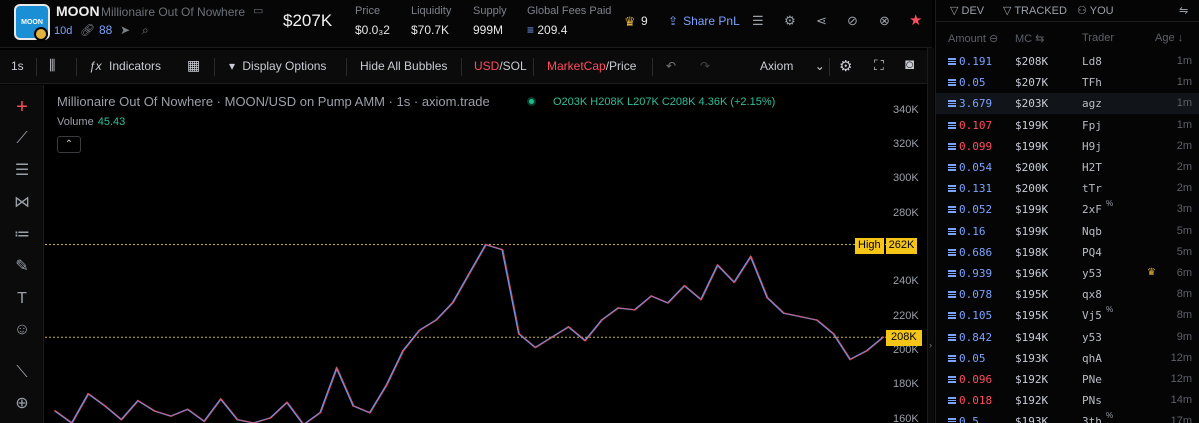 This screenshot has height=423, width=1199. Describe the element at coordinates (22, 138) in the screenshot. I see `trendline-icon: ⟋` at that location.